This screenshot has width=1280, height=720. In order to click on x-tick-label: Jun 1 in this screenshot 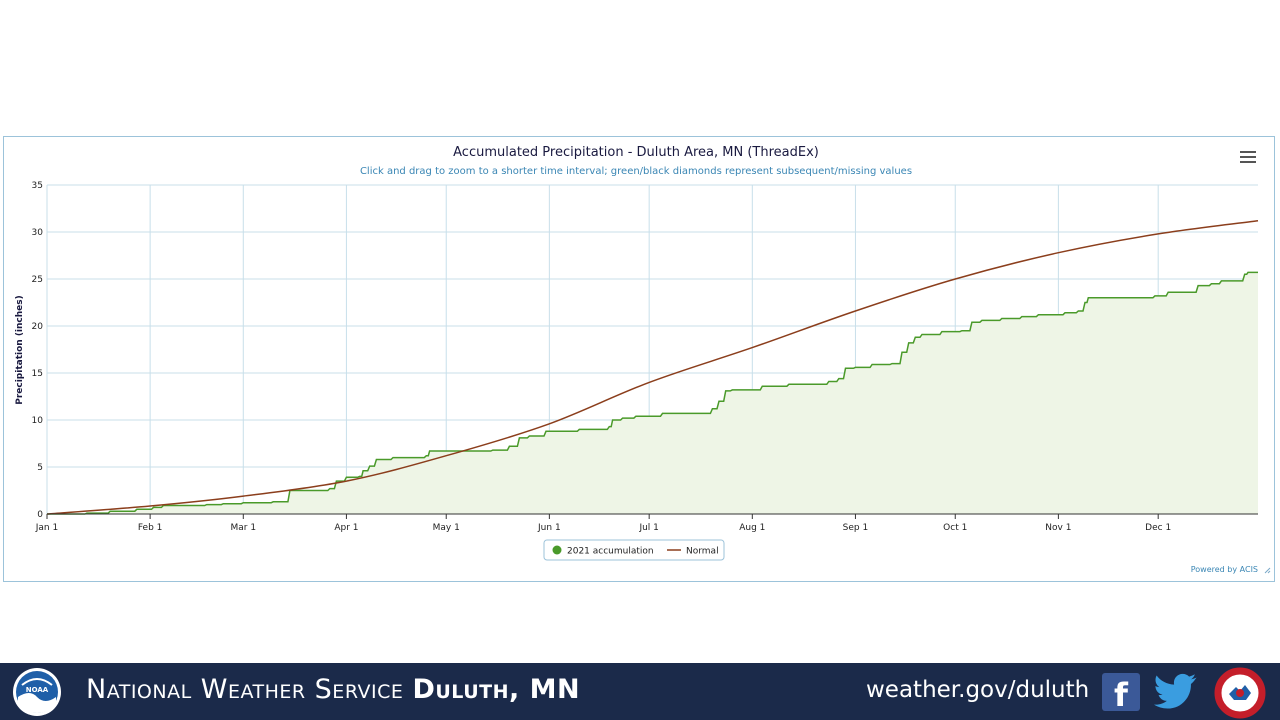, I will do `click(549, 528)`.